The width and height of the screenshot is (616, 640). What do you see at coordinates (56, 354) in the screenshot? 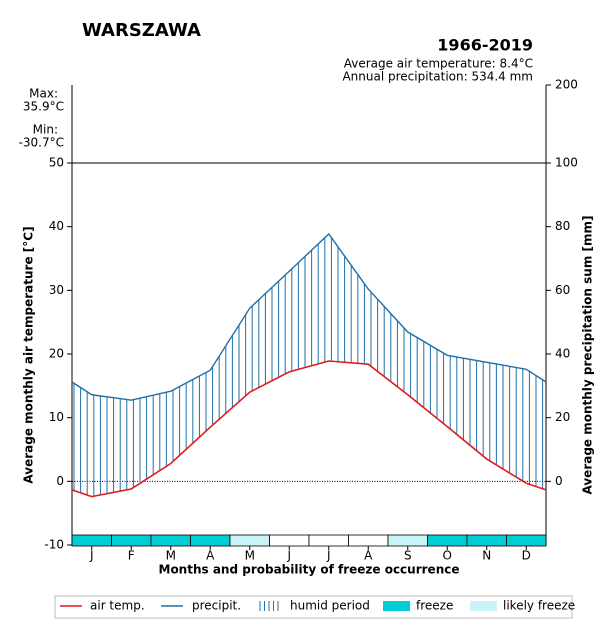
I see `y-tick-label: 20` at bounding box center [56, 354].